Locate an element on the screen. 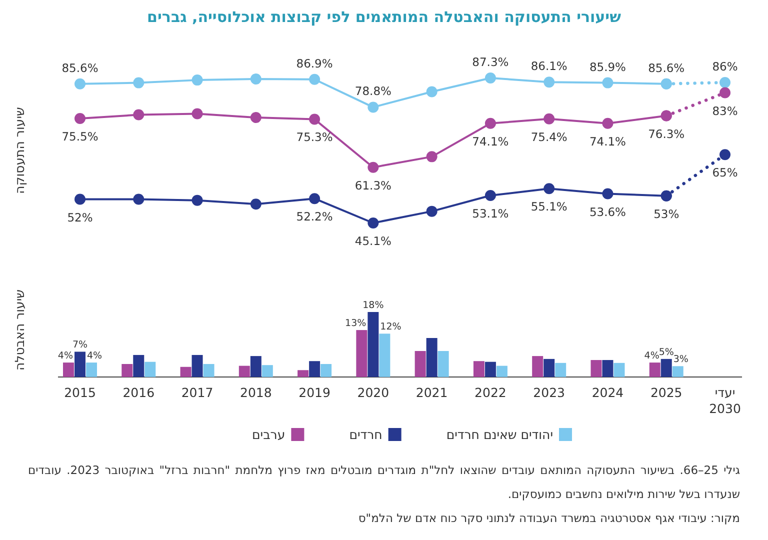  y-axis-title: שיעור התעסוקה is located at coordinates (19, 150).